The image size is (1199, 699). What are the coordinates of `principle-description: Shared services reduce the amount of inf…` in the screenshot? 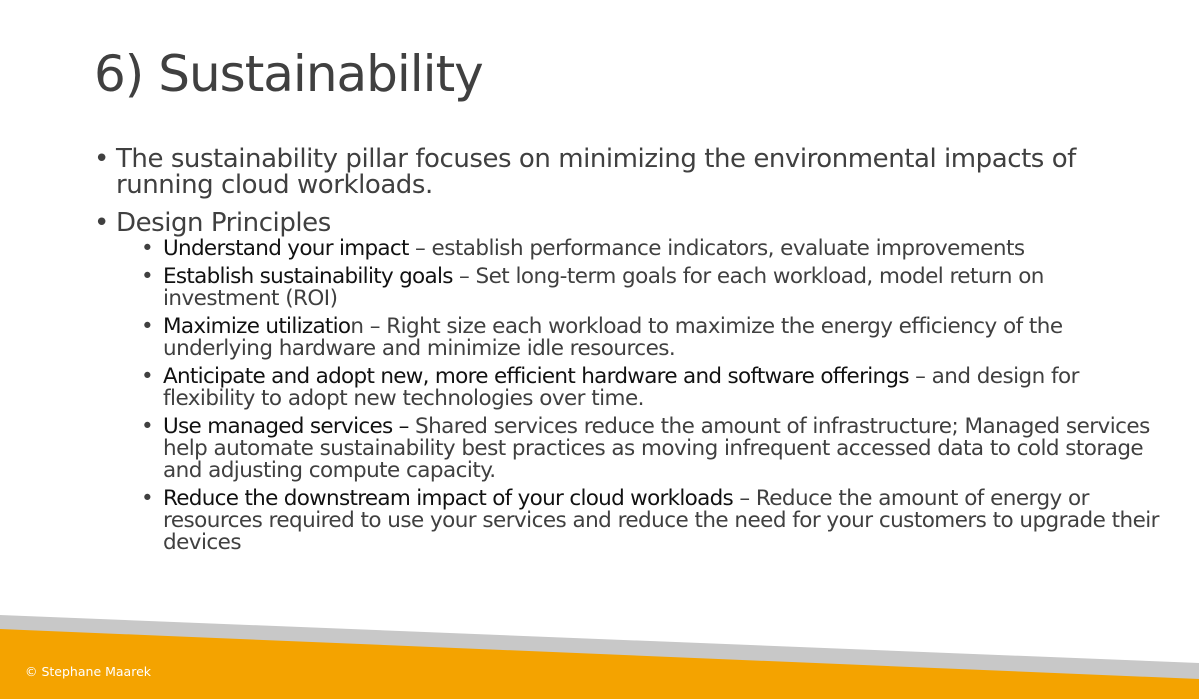 It's located at (656, 448).